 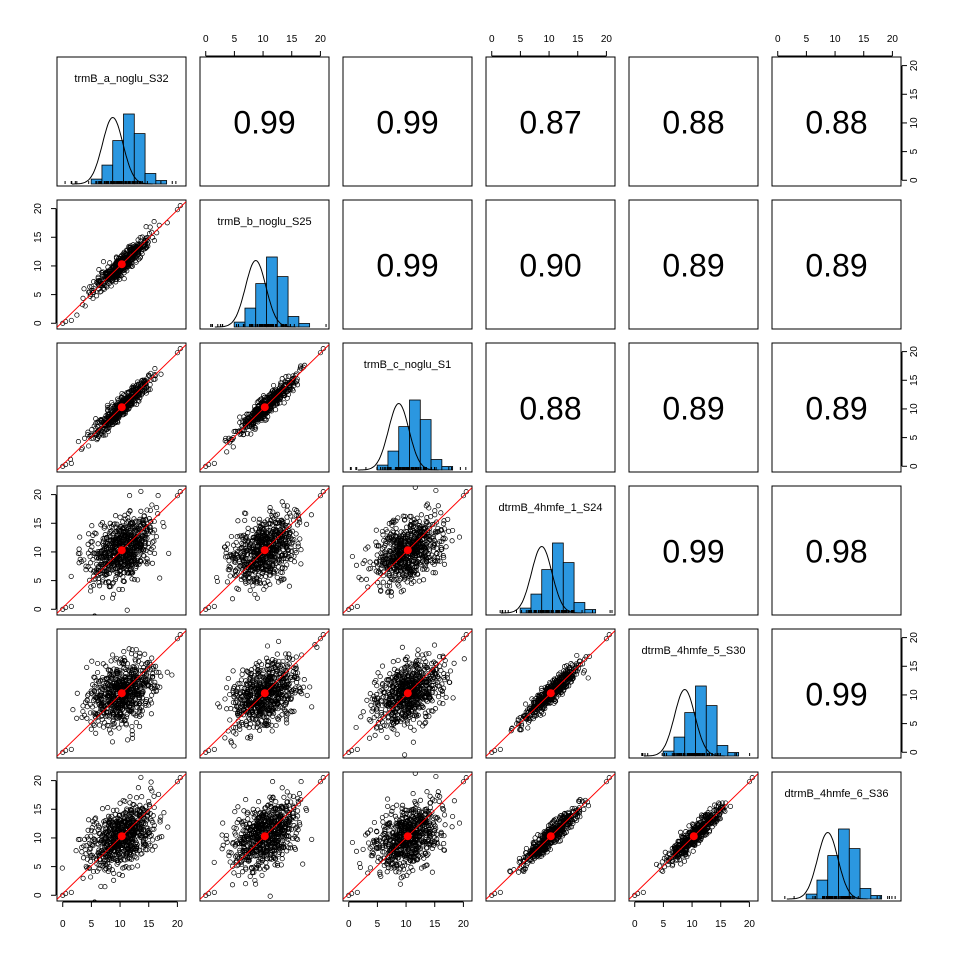 I want to click on mean-point, so click(x=407, y=550).